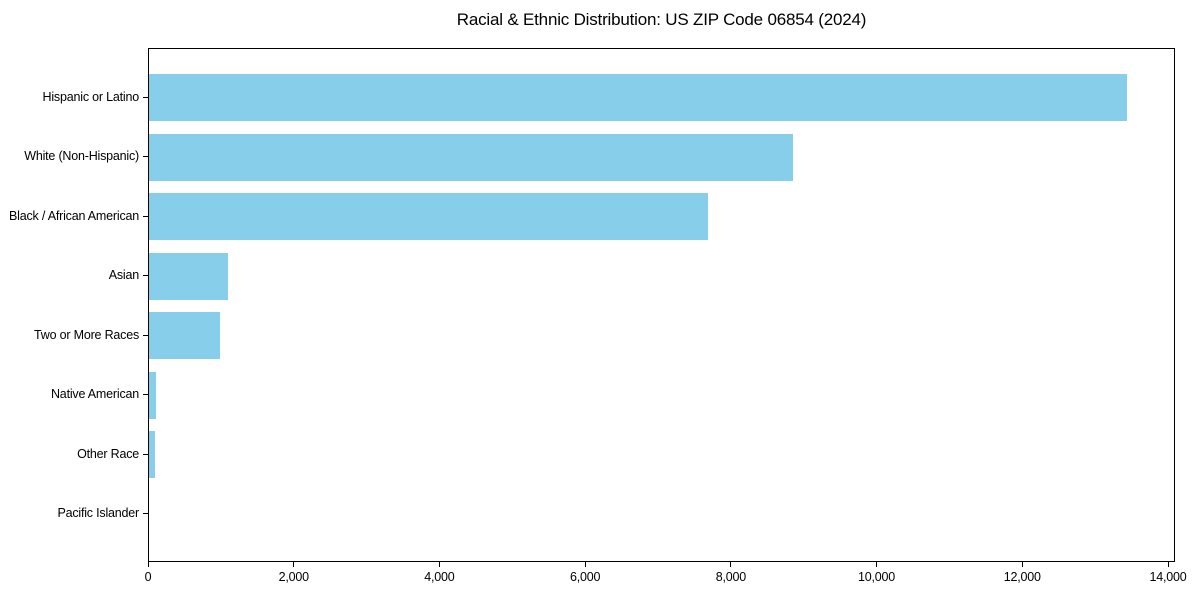  Describe the element at coordinates (123, 275) in the screenshot. I see `y-tick-label: Asian` at that location.